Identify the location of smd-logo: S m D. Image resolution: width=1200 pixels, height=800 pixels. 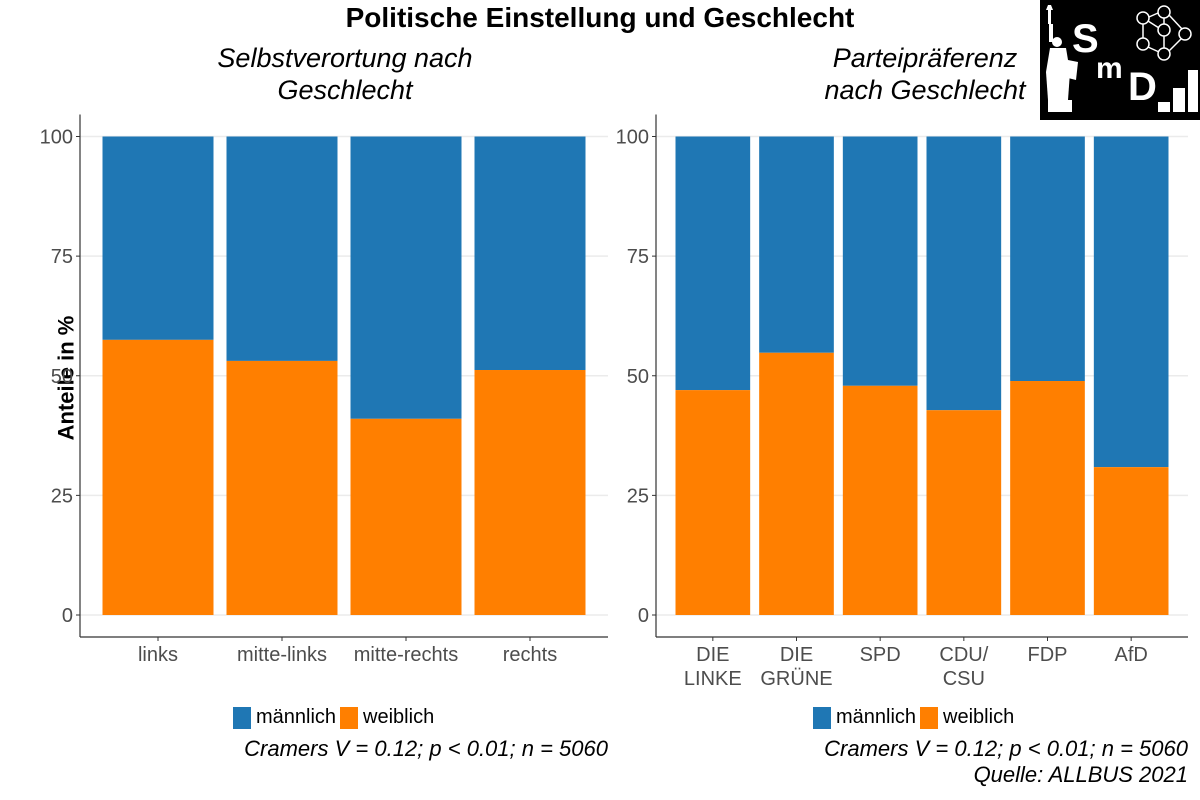
(1120, 60).